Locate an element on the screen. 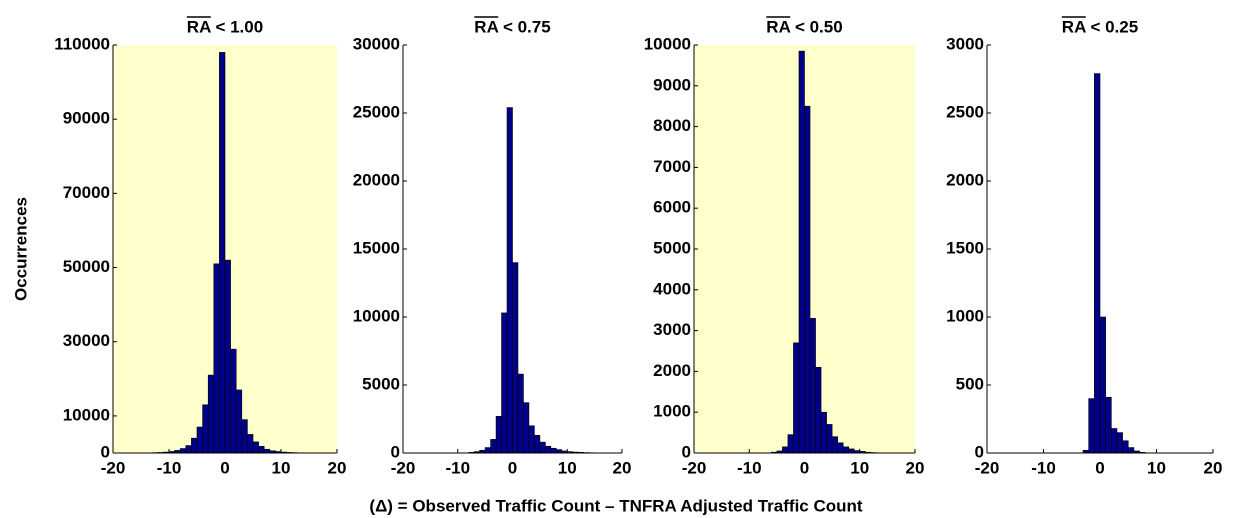 The width and height of the screenshot is (1233, 518). chart-title: RA < 0.50 is located at coordinates (804, 26).